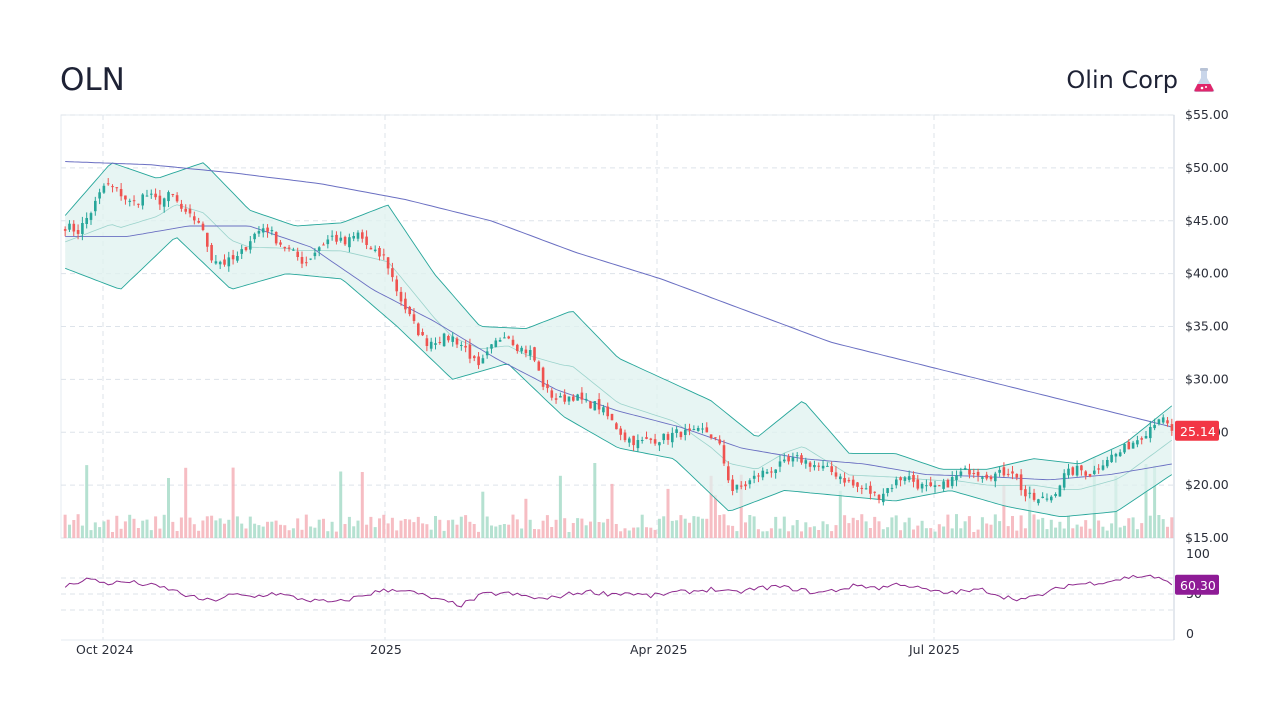 The image size is (1280, 720). Describe the element at coordinates (1197, 430) in the screenshot. I see `last-price-tag` at that location.